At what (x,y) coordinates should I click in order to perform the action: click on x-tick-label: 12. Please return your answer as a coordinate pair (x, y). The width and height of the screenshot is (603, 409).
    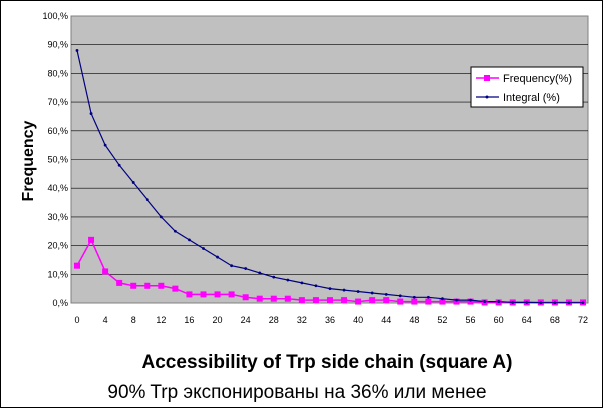
    Looking at the image, I should click on (161, 320).